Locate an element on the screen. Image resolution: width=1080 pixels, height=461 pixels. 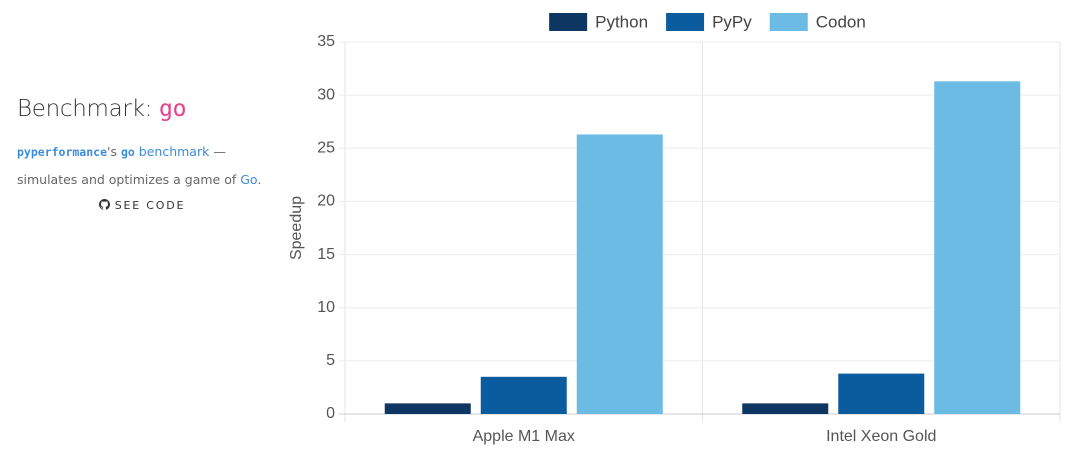
x-tick-label: Intel Xeon Gold is located at coordinates (881, 436).